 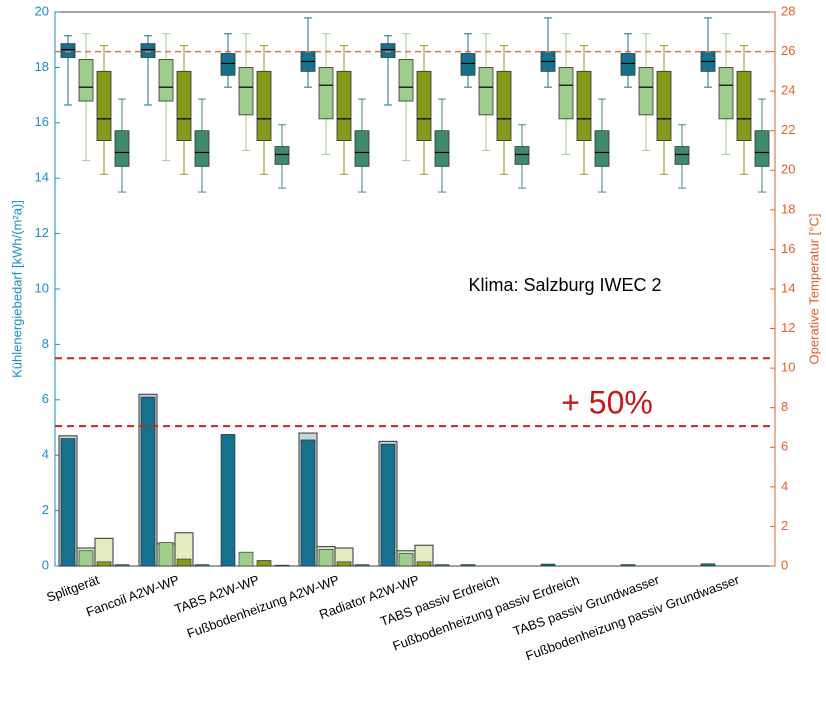 I want to click on y-tick-label: 10, so click(x=42, y=287).